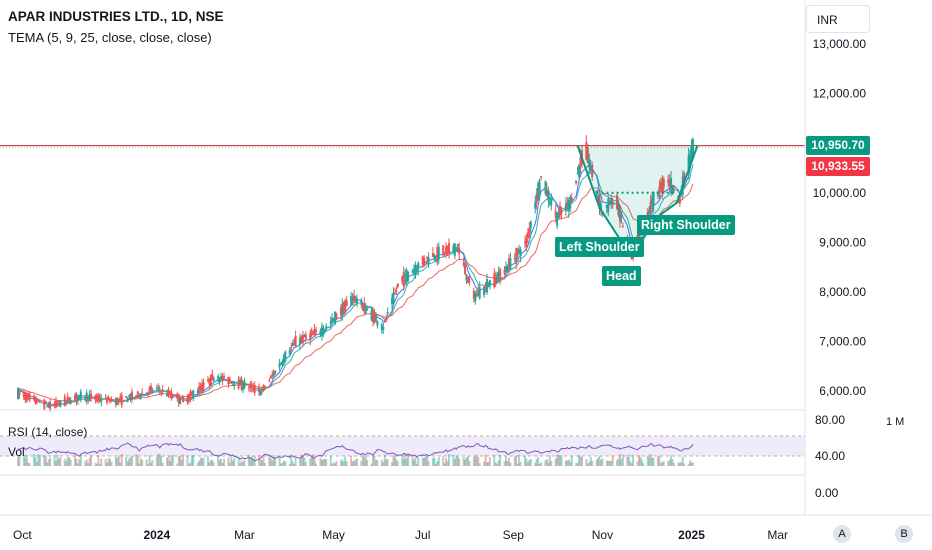  I want to click on circle-b-button: B, so click(904, 534).